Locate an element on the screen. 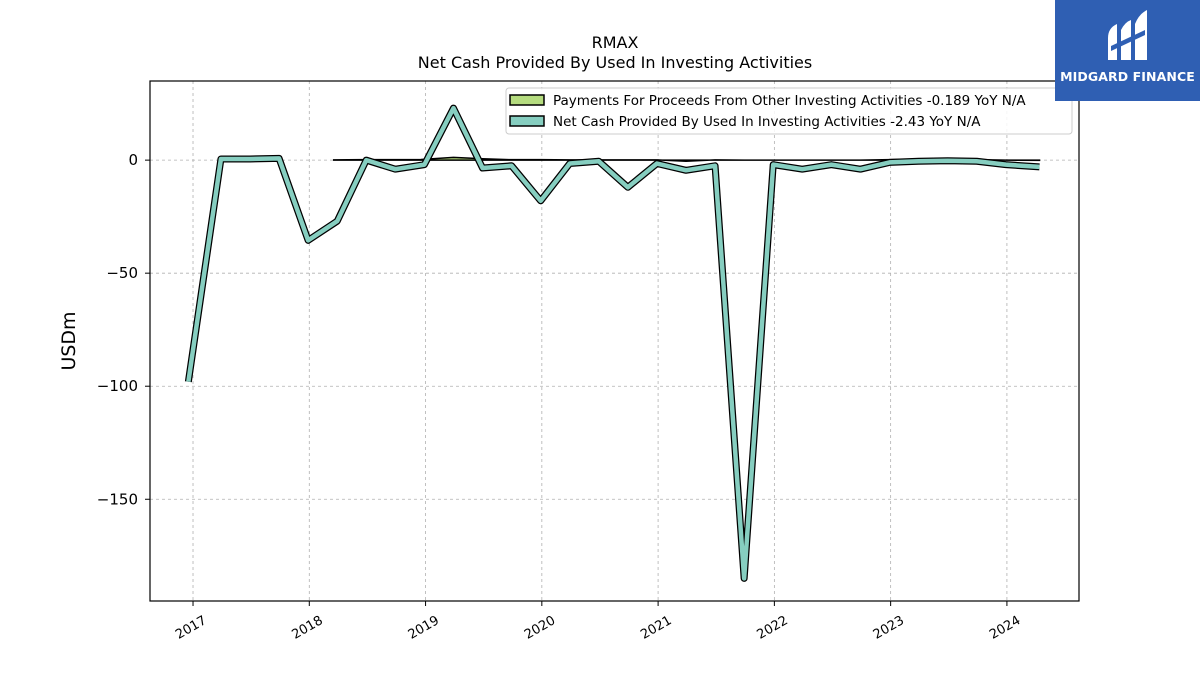  brand-logo: MIDGARD FINANCE is located at coordinates (1127, 50).